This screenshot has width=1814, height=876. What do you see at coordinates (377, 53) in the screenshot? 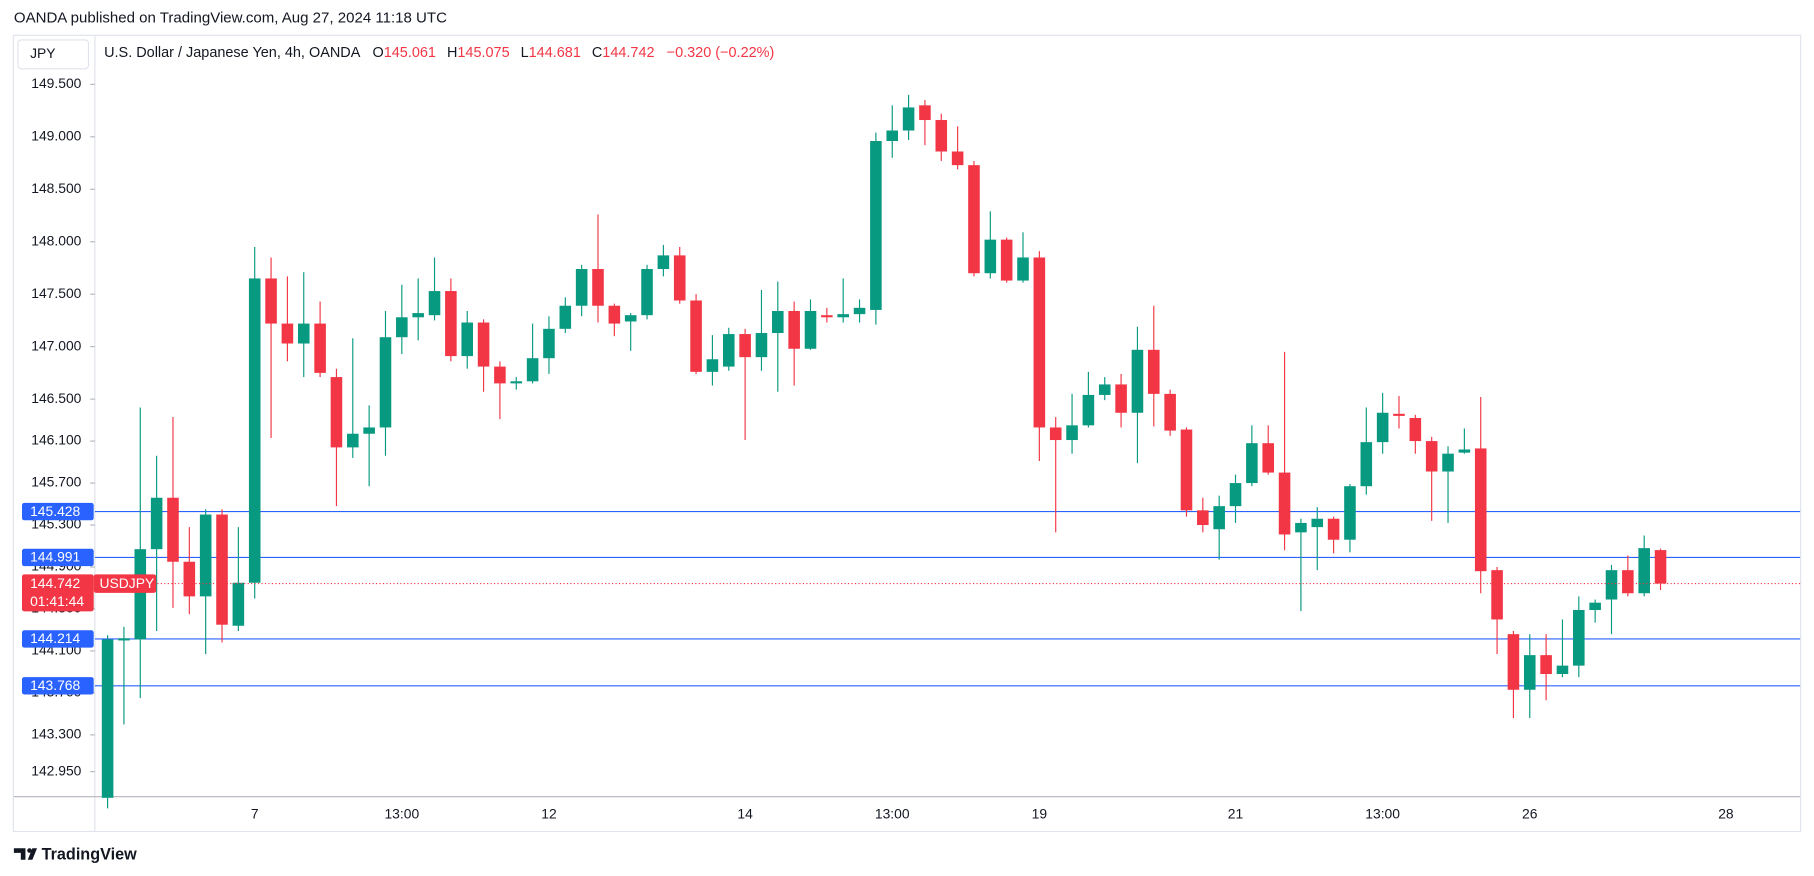
I see `legend-prefix: O` at bounding box center [377, 53].